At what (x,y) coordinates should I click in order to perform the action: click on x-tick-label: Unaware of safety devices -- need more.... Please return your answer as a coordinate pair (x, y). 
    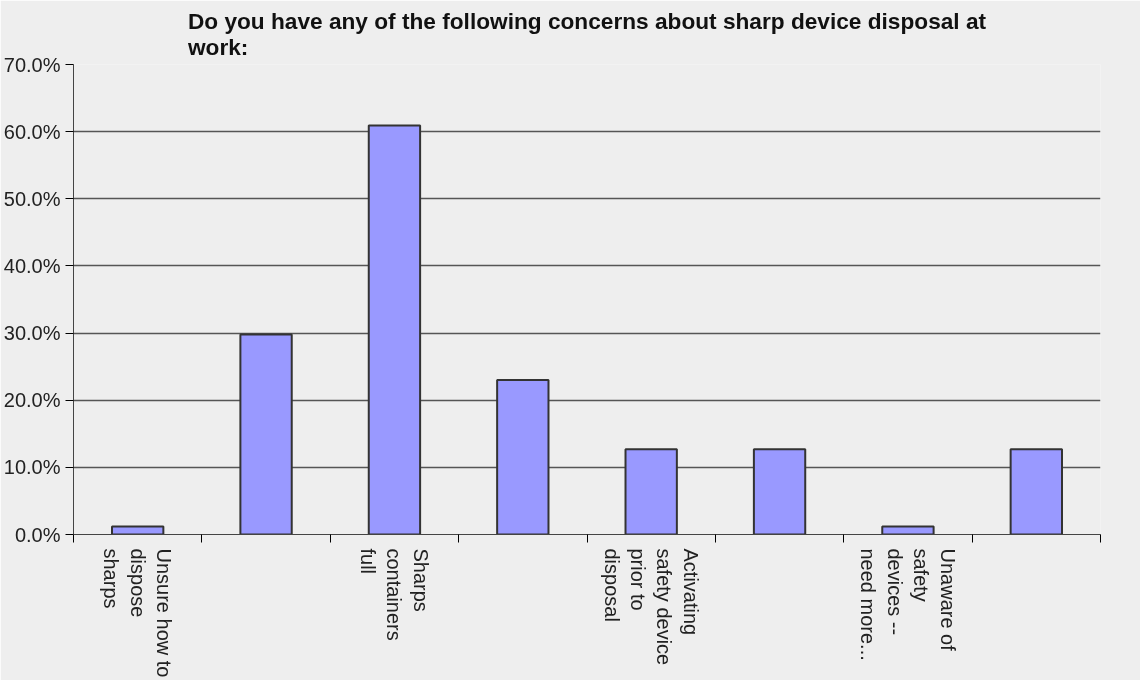
    Looking at the image, I should click on (908, 604).